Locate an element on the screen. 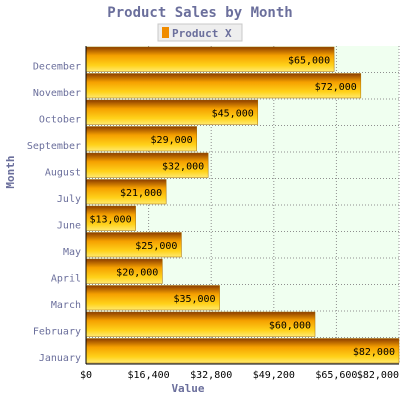 The image size is (400, 400). data-label-october: $45,000 is located at coordinates (233, 113).